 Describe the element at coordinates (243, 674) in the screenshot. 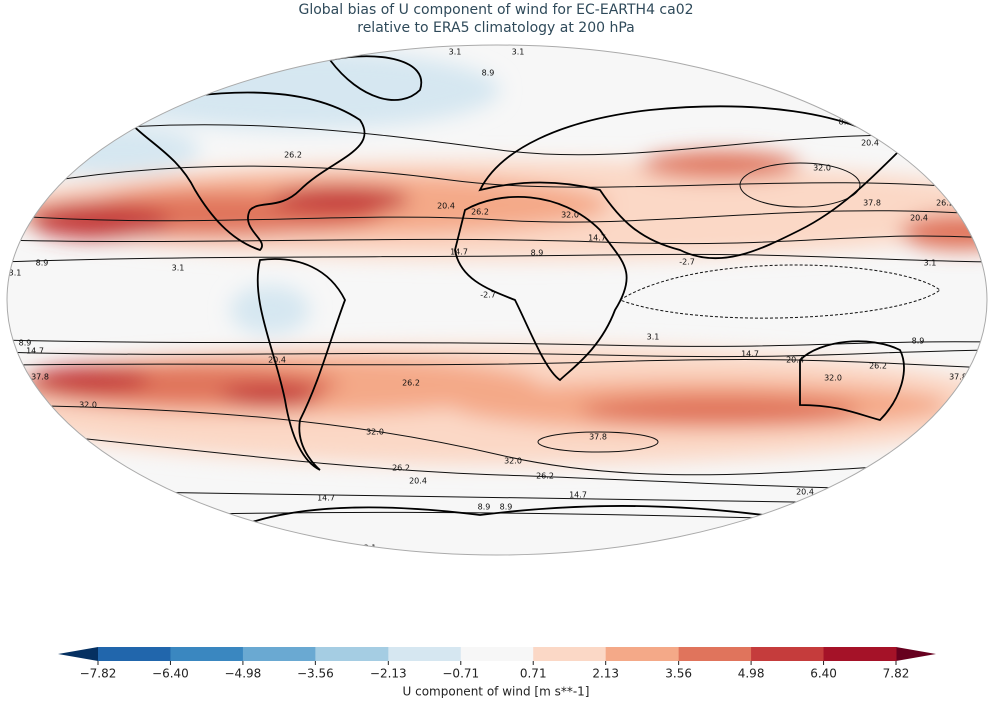

I see `colorbar-tick-label: −4.98` at that location.